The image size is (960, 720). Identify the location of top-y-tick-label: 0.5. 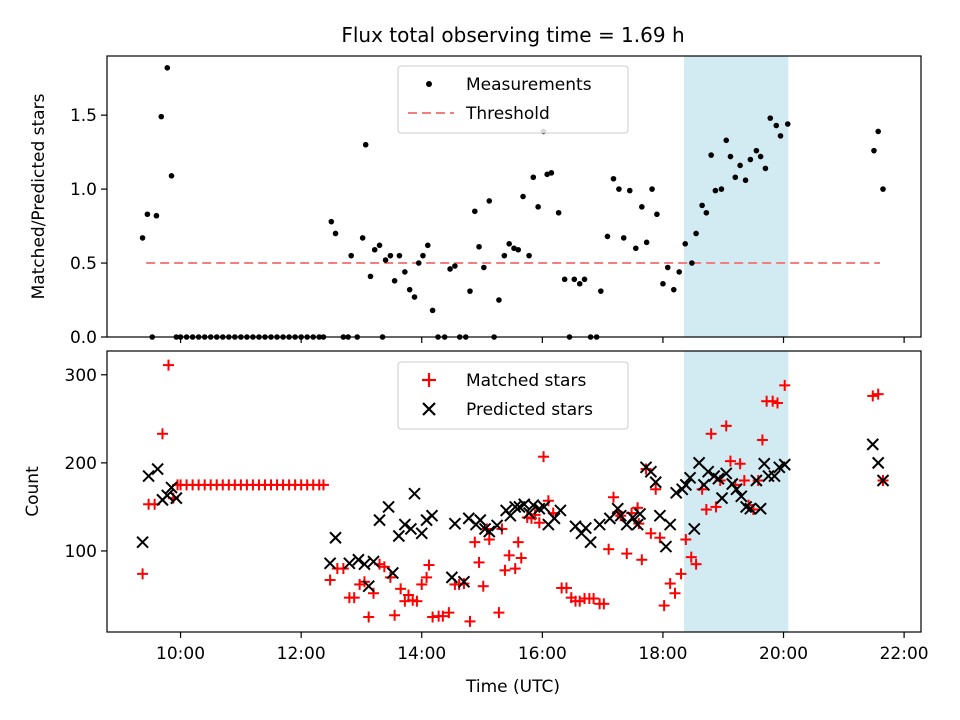
(83, 264).